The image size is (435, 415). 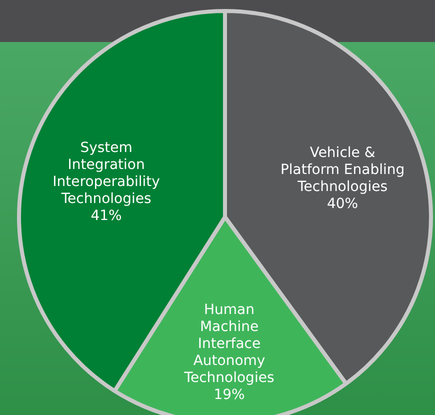 What do you see at coordinates (229, 395) in the screenshot?
I see `data-label: 19%` at bounding box center [229, 395].